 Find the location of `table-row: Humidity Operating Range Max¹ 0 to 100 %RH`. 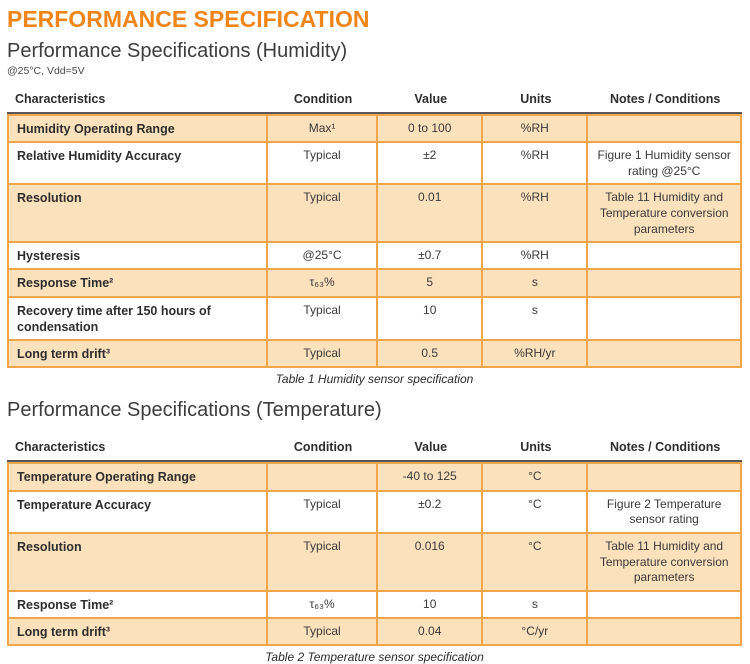

table-row: Humidity Operating Range Max¹ 0 to 100 %RH is located at coordinates (374, 129).